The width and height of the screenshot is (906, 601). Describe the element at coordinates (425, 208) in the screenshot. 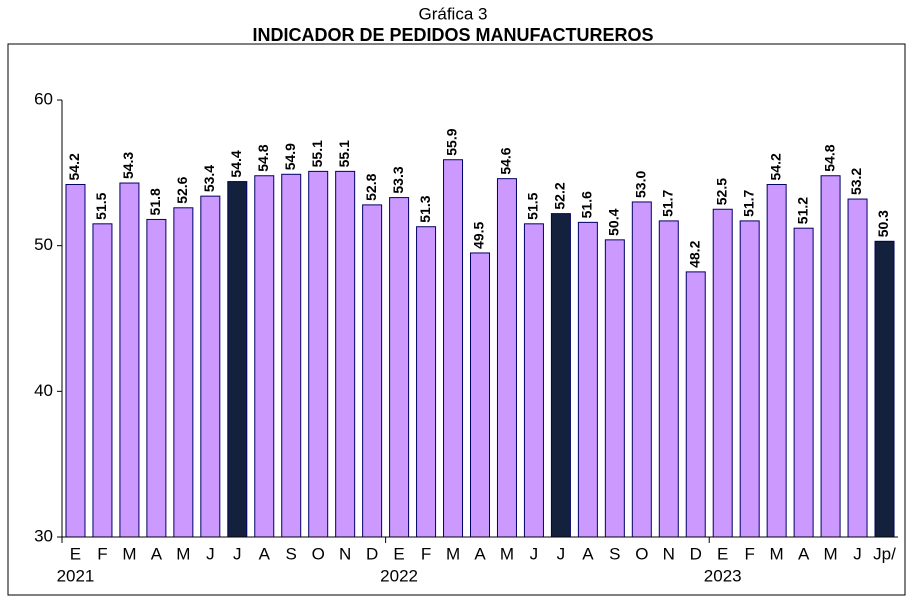

I see `data-label: 51.3` at that location.